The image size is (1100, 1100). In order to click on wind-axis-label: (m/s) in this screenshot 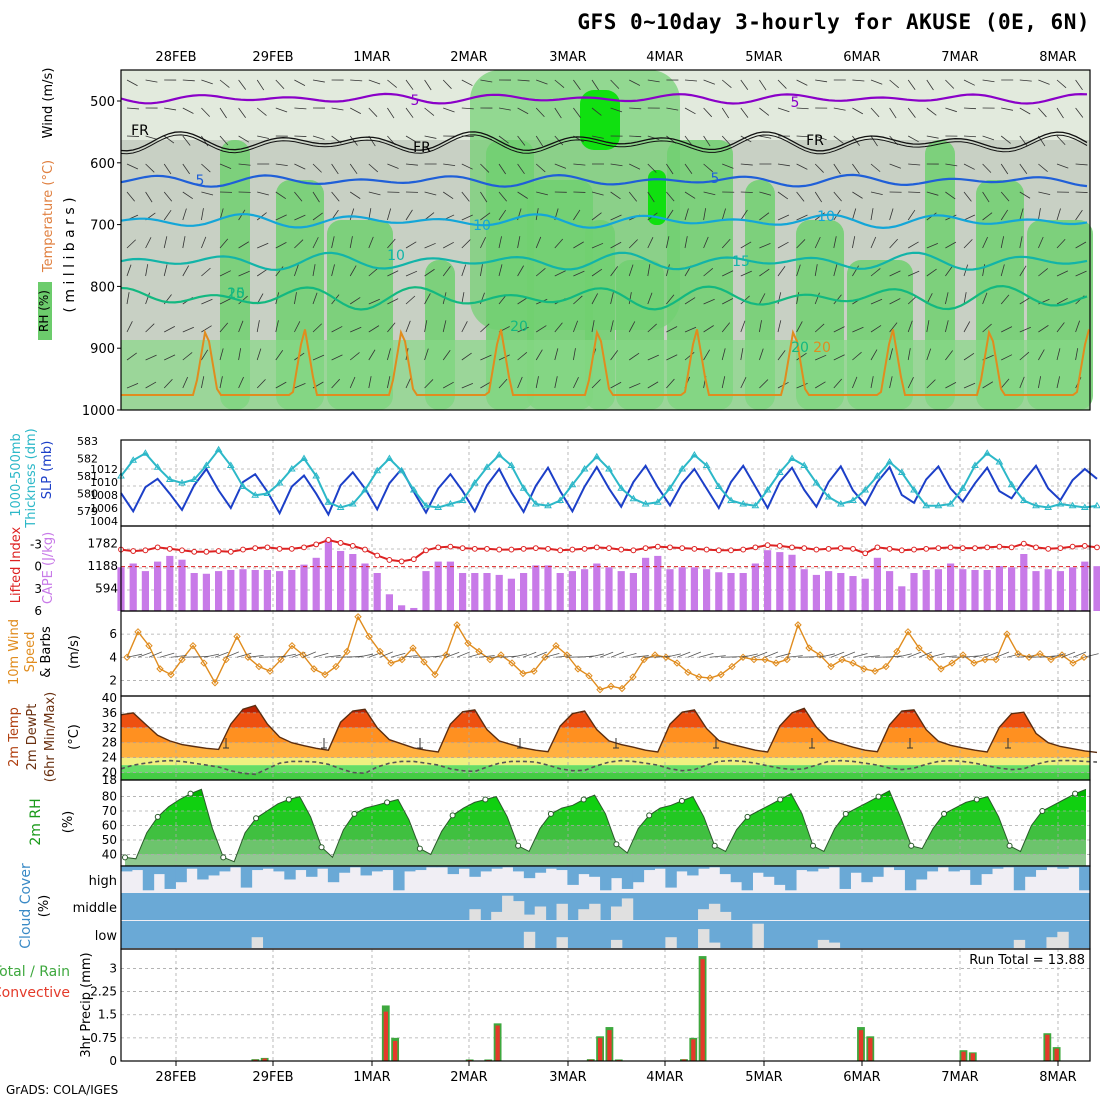, I will do `click(74, 652)`.